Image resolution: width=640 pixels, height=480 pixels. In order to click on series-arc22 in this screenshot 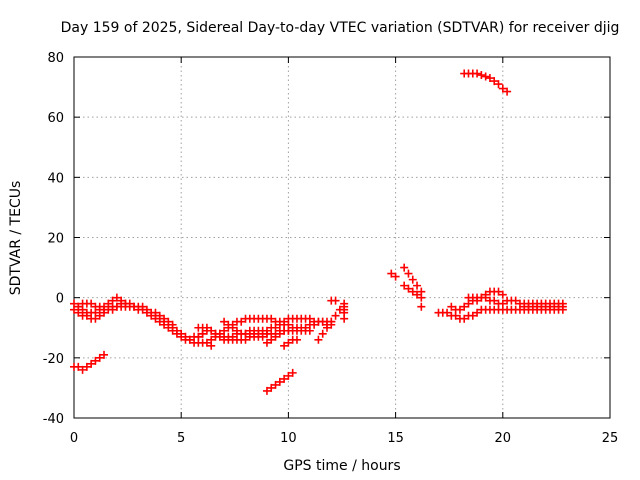, I will do `click(485, 296)`.